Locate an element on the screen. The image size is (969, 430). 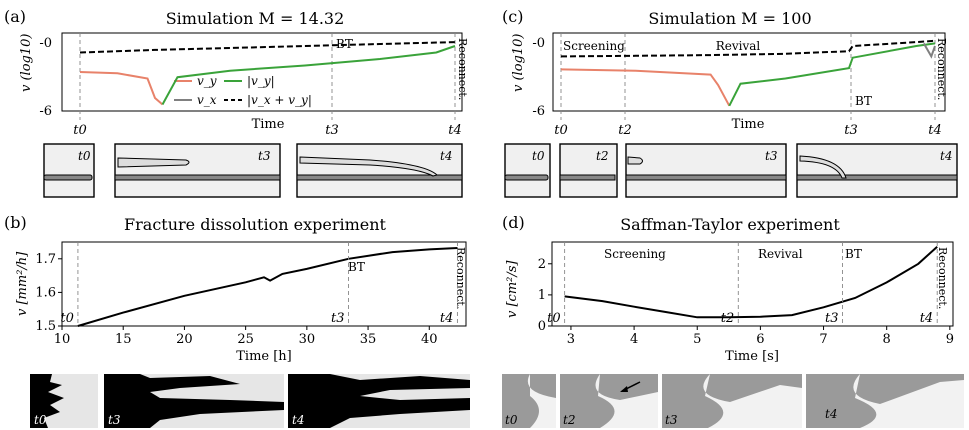
legend-label-vy: v_y is located at coordinates (207, 81).